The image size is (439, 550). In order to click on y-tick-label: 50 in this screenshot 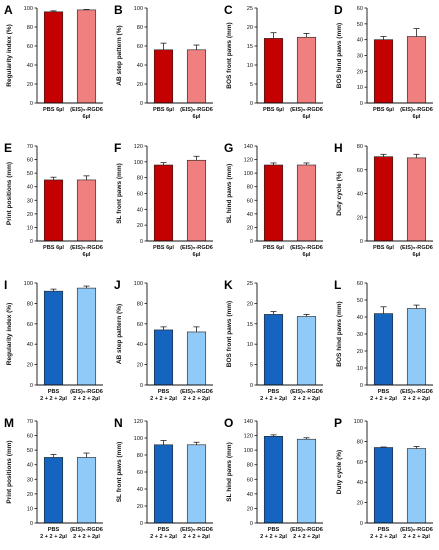, I will do `click(360, 301)`.